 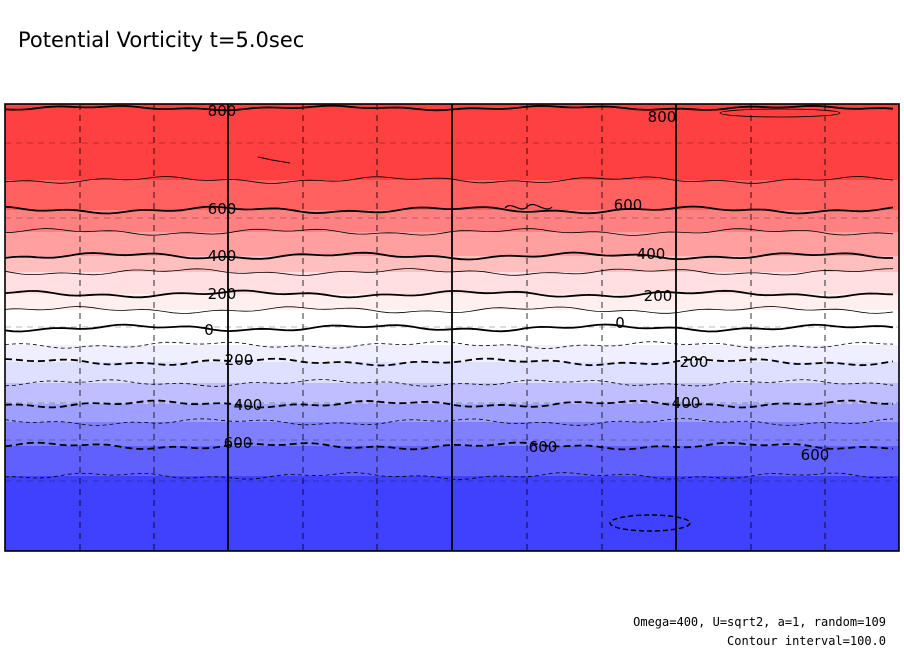 What do you see at coordinates (759, 622) in the screenshot?
I see `parameters-note: Omega=400, U=sqrt2, a=1, random=109` at bounding box center [759, 622].